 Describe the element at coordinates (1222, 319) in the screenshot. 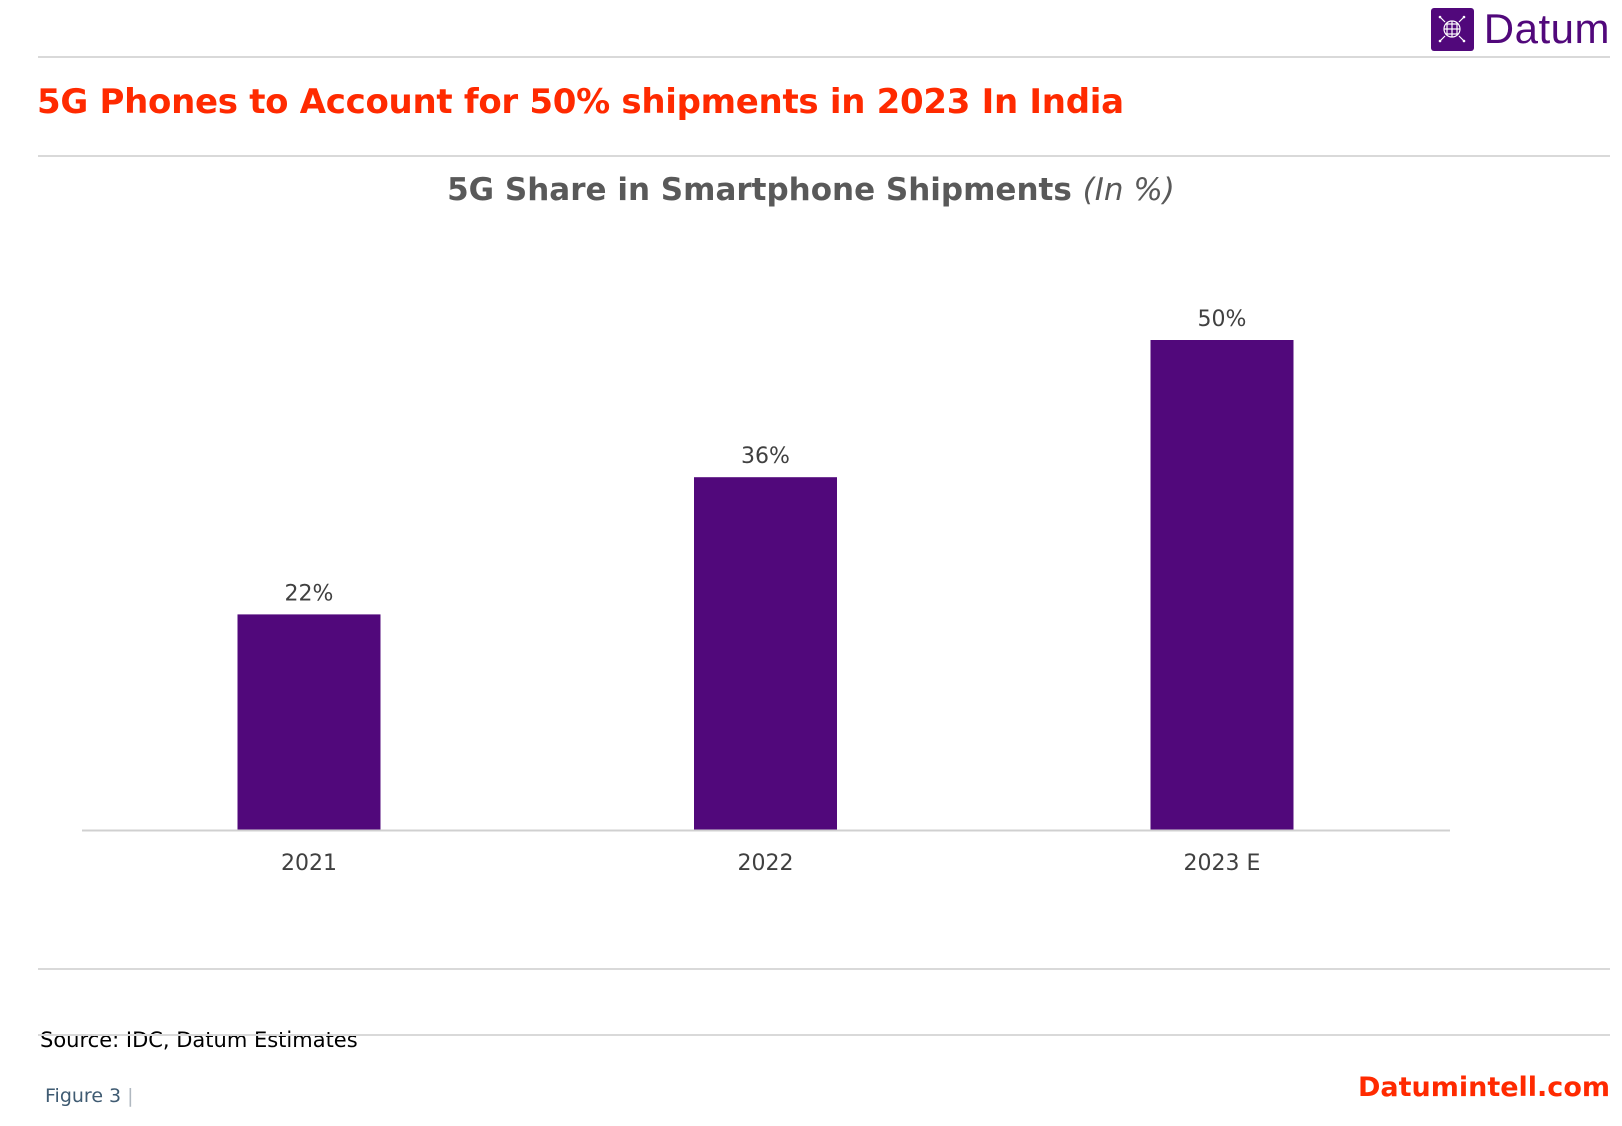

I see `data-label: 50%` at that location.